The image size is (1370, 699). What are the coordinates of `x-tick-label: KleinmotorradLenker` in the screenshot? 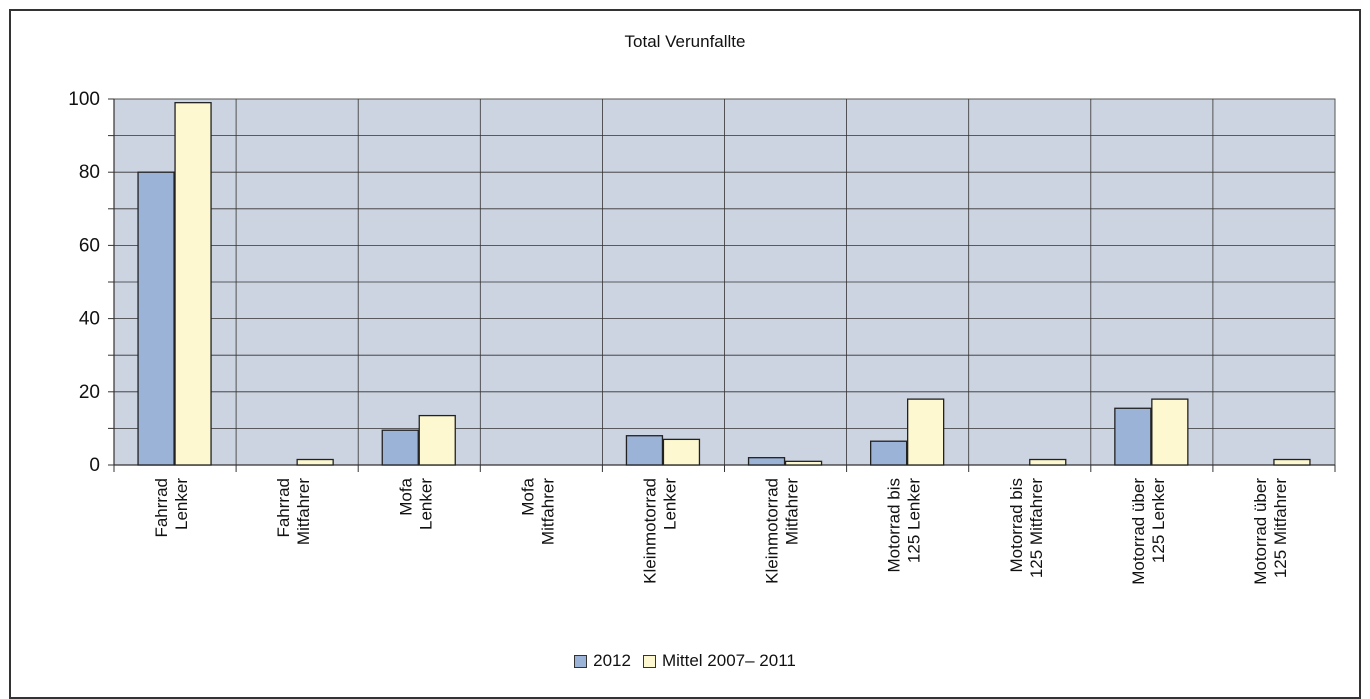 It's located at (659, 531).